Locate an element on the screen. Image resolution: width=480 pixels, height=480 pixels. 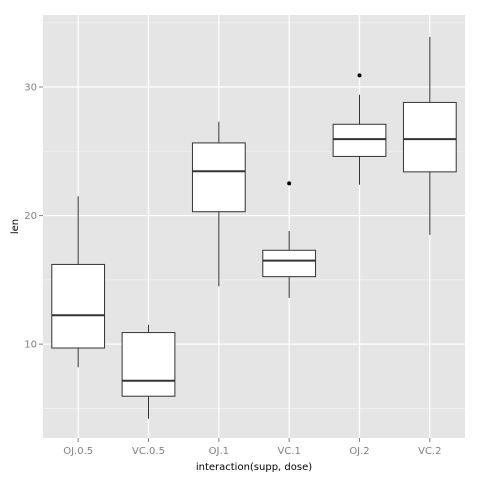
box-OJ.2 is located at coordinates (359, 129).